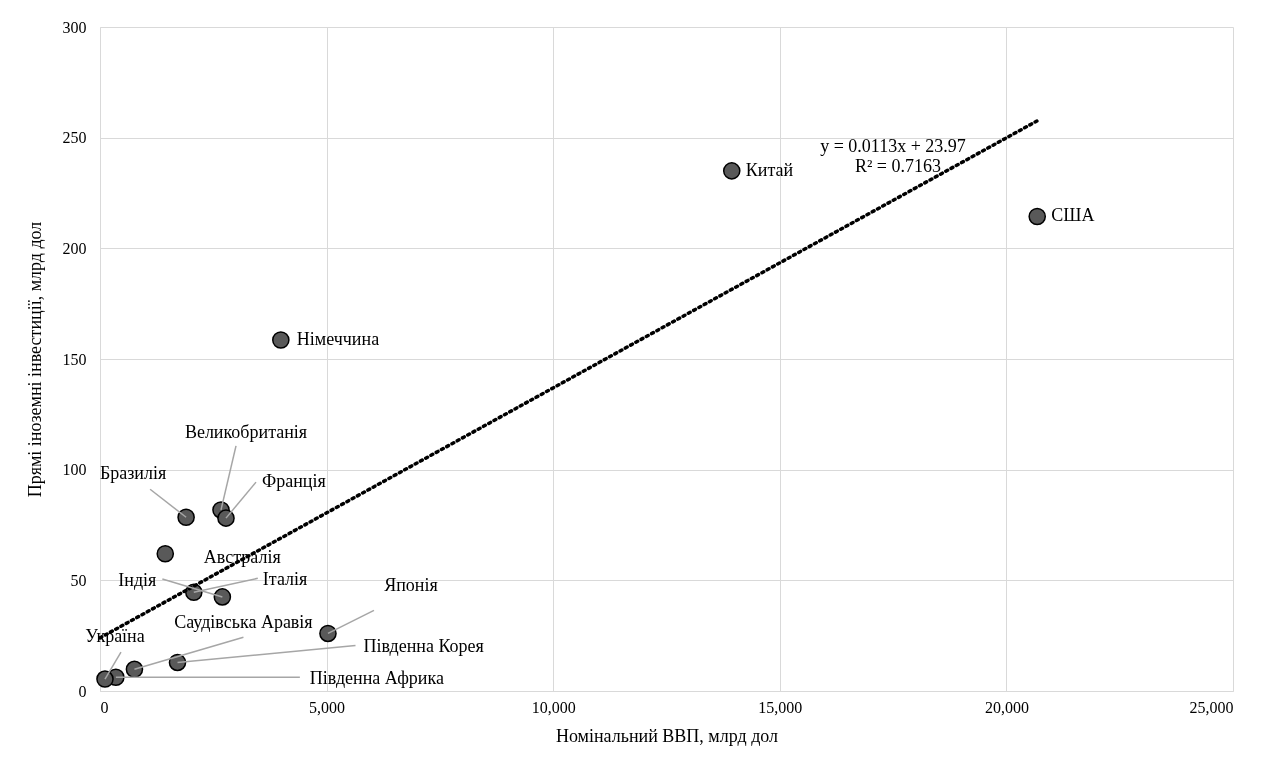 The image size is (1270, 769). I want to click on annotation: Франція, so click(293, 481).